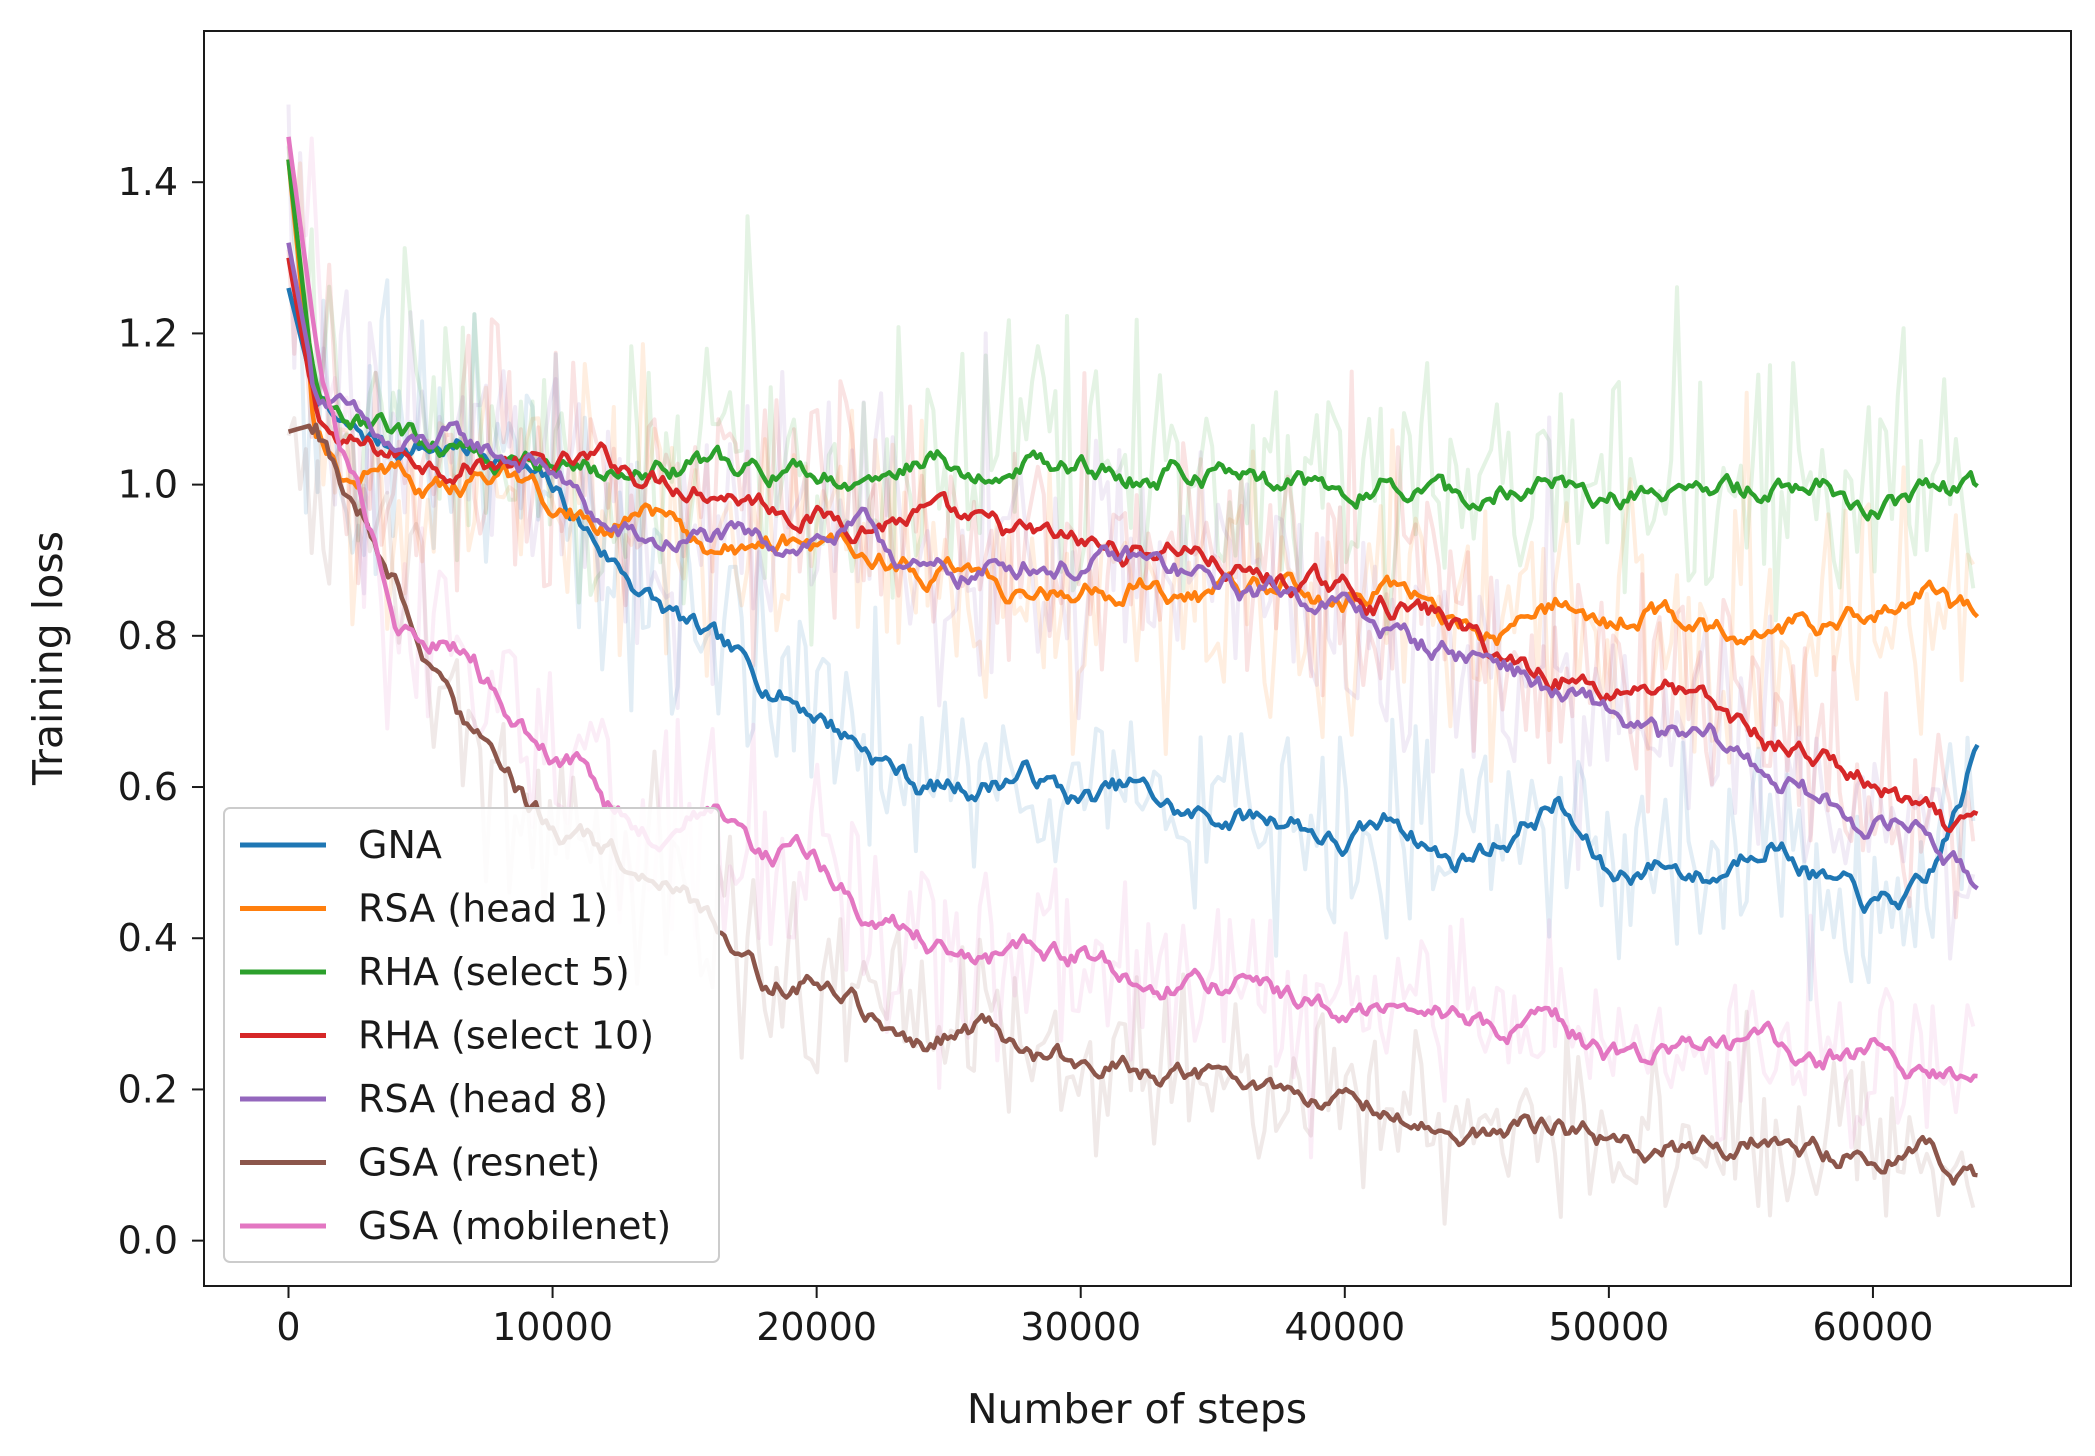 The height and width of the screenshot is (1456, 2095). What do you see at coordinates (148, 787) in the screenshot?
I see `y-tick-label: 0.6` at bounding box center [148, 787].